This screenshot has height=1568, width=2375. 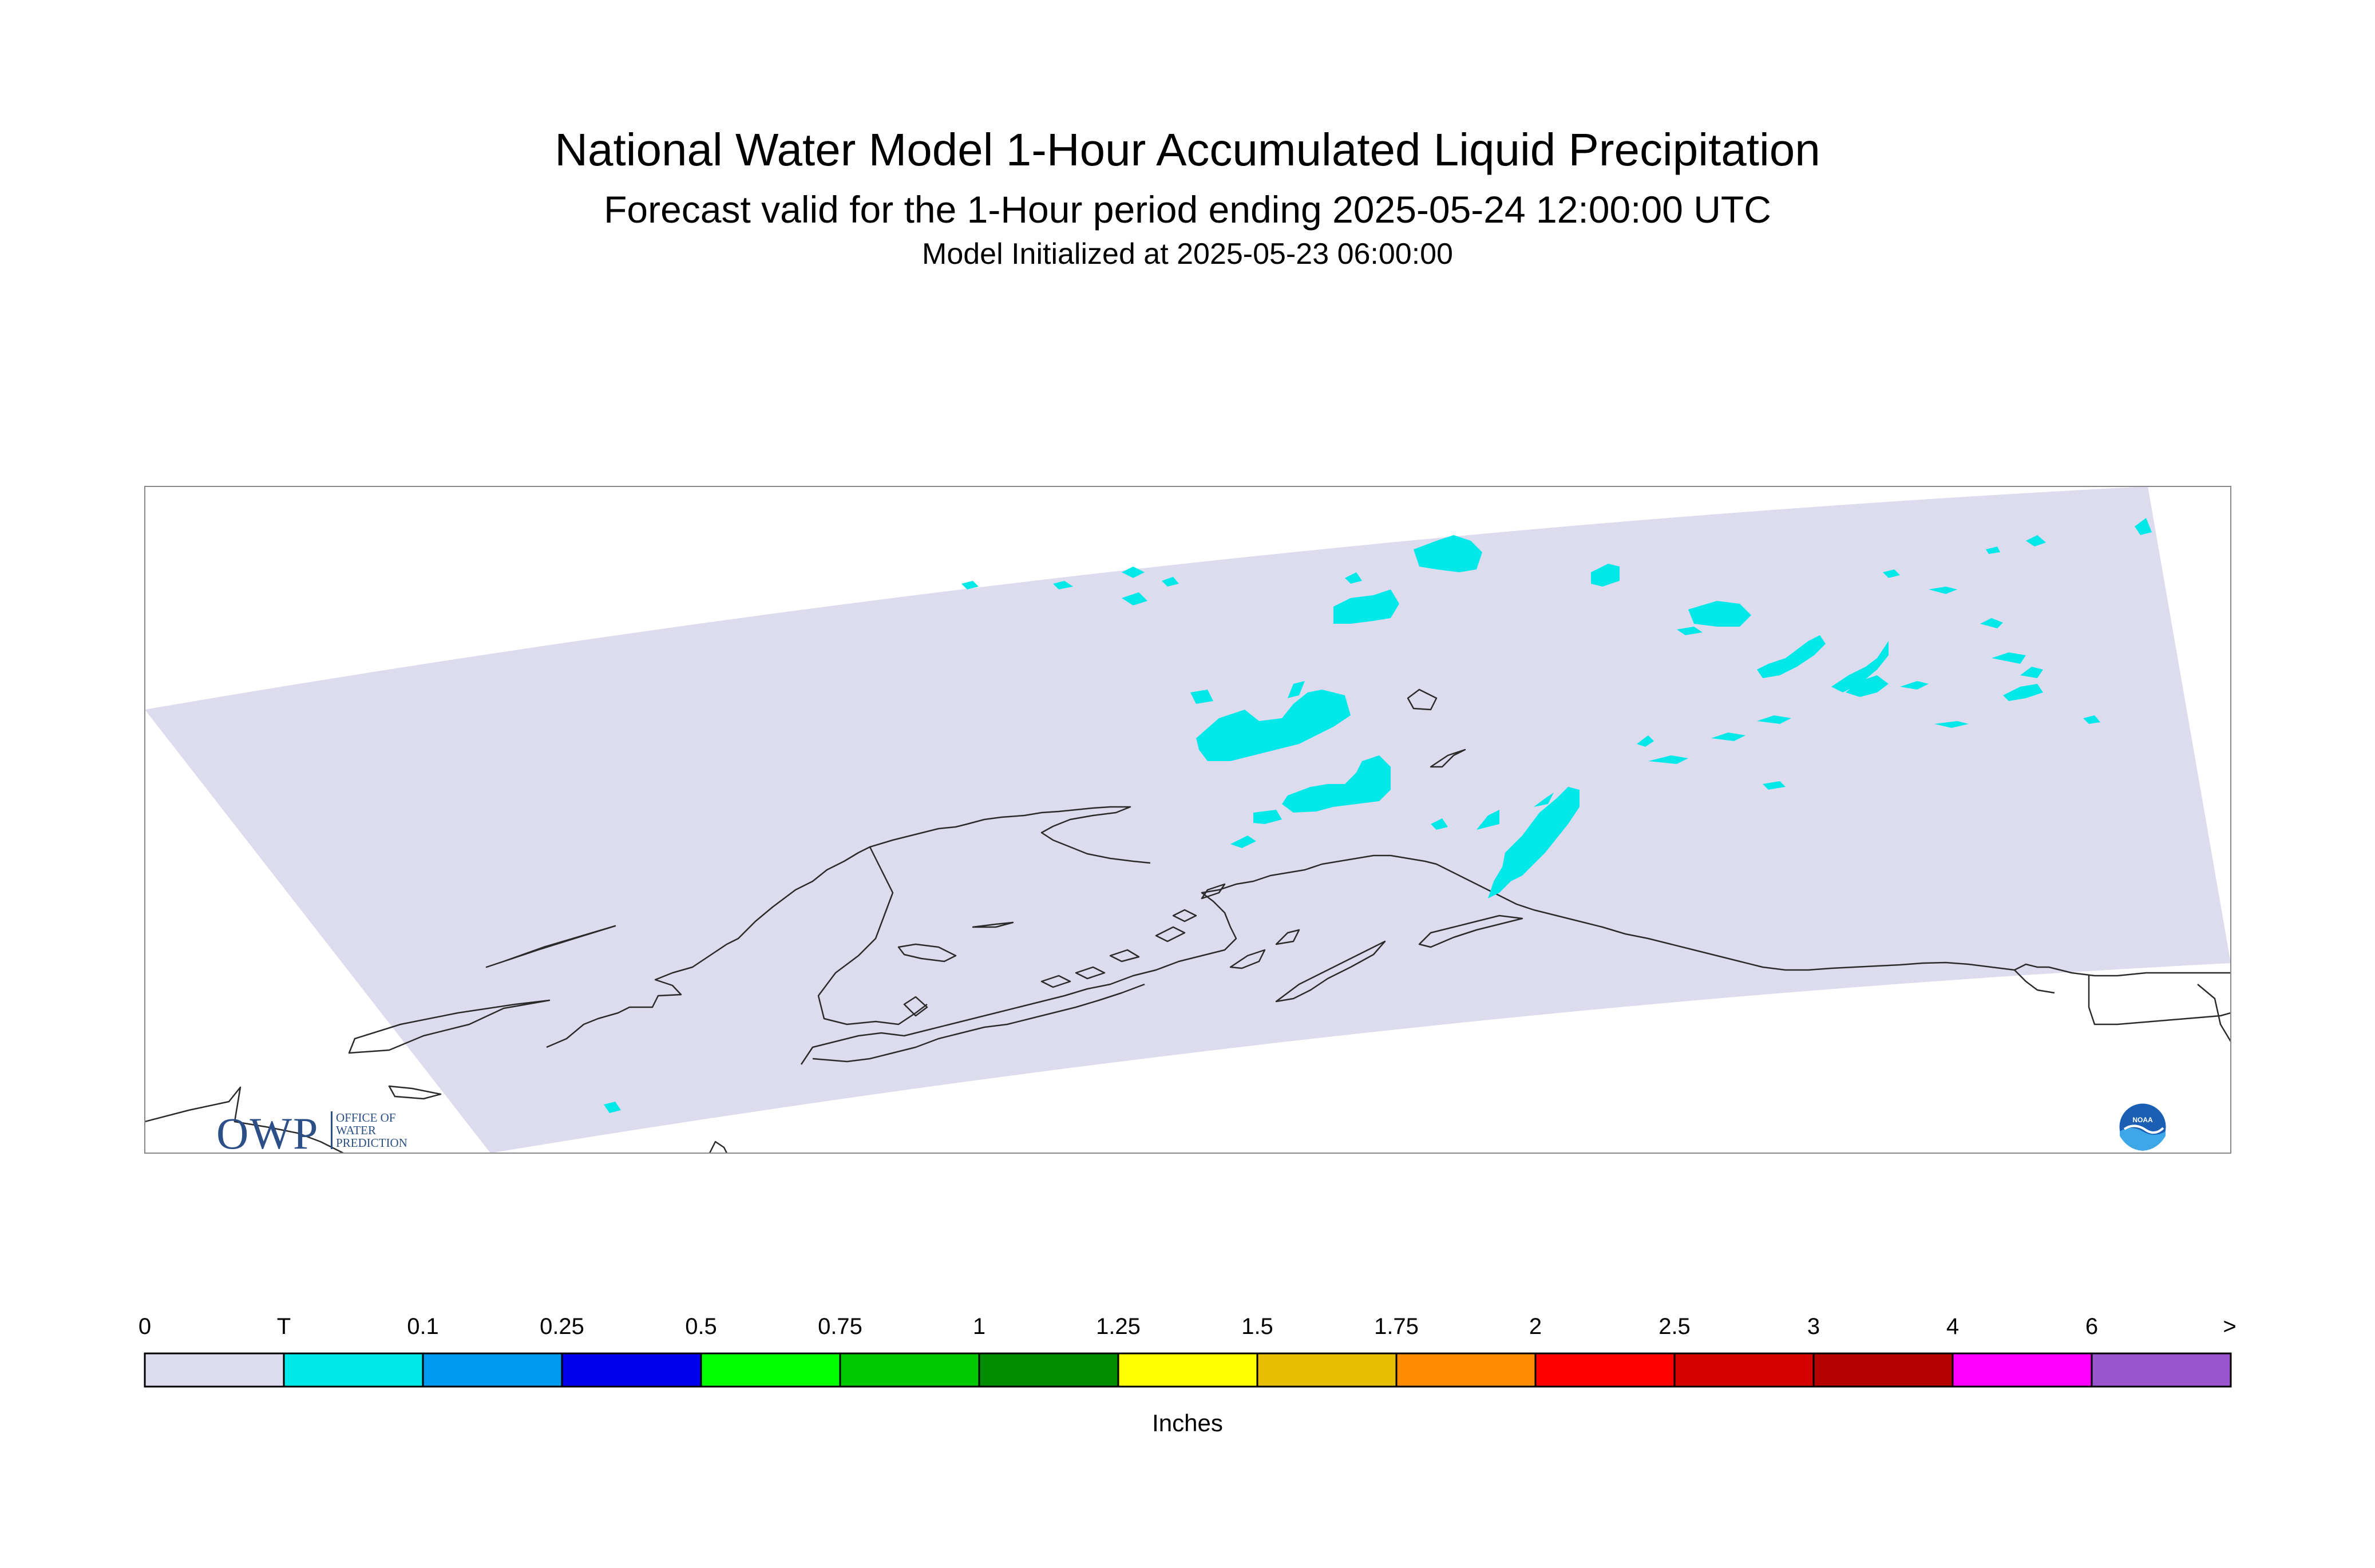 I want to click on coastline-interior, so click(x=872, y=935).